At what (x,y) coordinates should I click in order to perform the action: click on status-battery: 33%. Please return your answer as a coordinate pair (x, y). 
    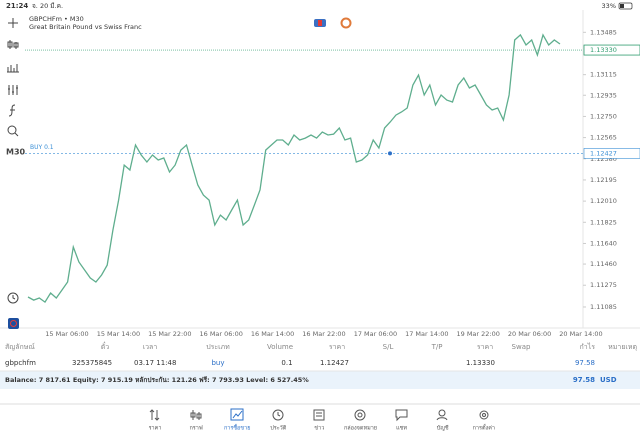
    Looking at the image, I should click on (609, 6).